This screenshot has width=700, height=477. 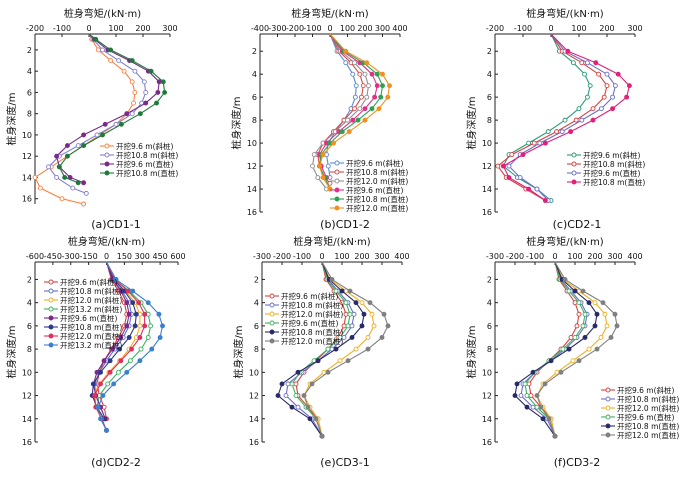 I want to click on x-tick-label: -200, so click(x=495, y=28).